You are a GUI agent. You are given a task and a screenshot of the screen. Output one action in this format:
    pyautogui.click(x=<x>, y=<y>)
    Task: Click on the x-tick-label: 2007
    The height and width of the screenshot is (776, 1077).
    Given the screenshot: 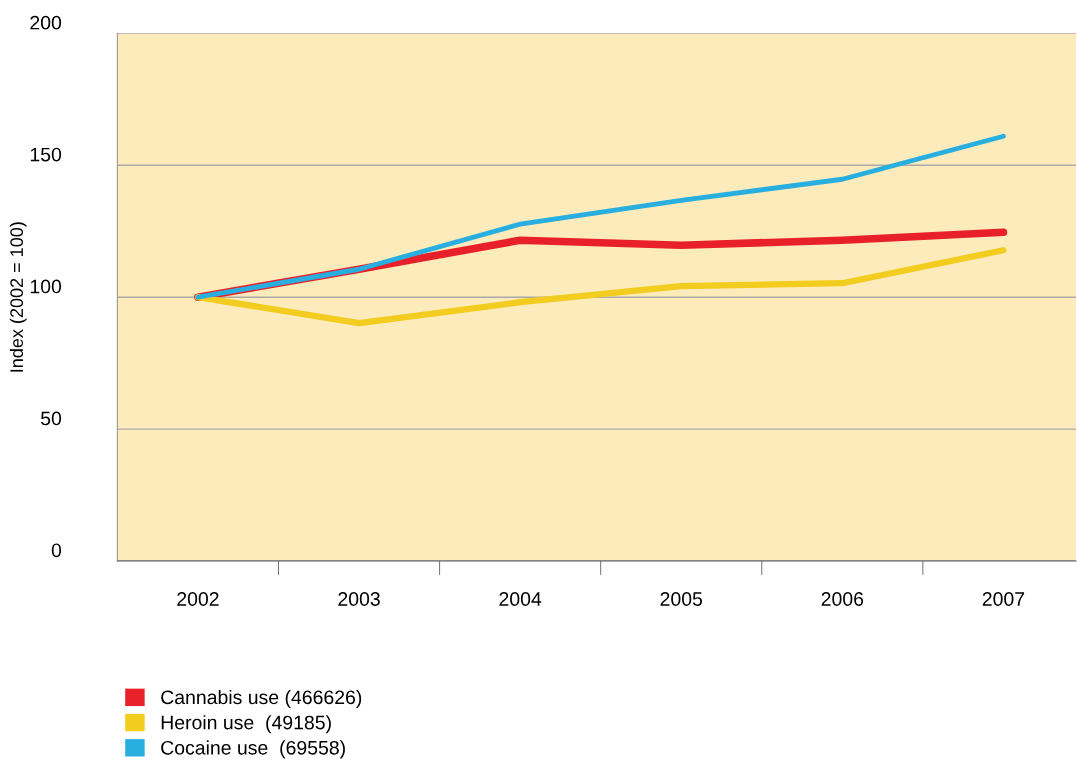 What is the action you would take?
    pyautogui.click(x=1003, y=599)
    